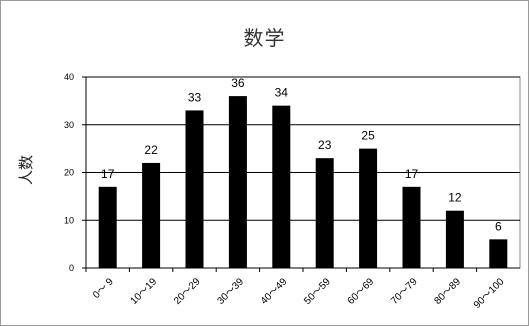 The height and width of the screenshot is (326, 529). What do you see at coordinates (361, 291) in the screenshot?
I see `x-tick-label: 60～69` at bounding box center [361, 291].